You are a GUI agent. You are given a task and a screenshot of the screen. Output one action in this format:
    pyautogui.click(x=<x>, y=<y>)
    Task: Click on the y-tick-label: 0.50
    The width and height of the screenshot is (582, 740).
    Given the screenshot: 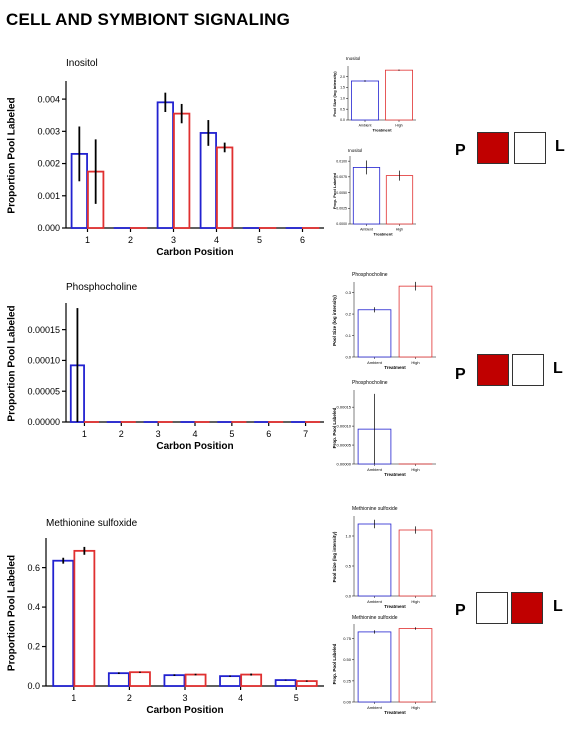 What is the action you would take?
    pyautogui.click(x=347, y=659)
    